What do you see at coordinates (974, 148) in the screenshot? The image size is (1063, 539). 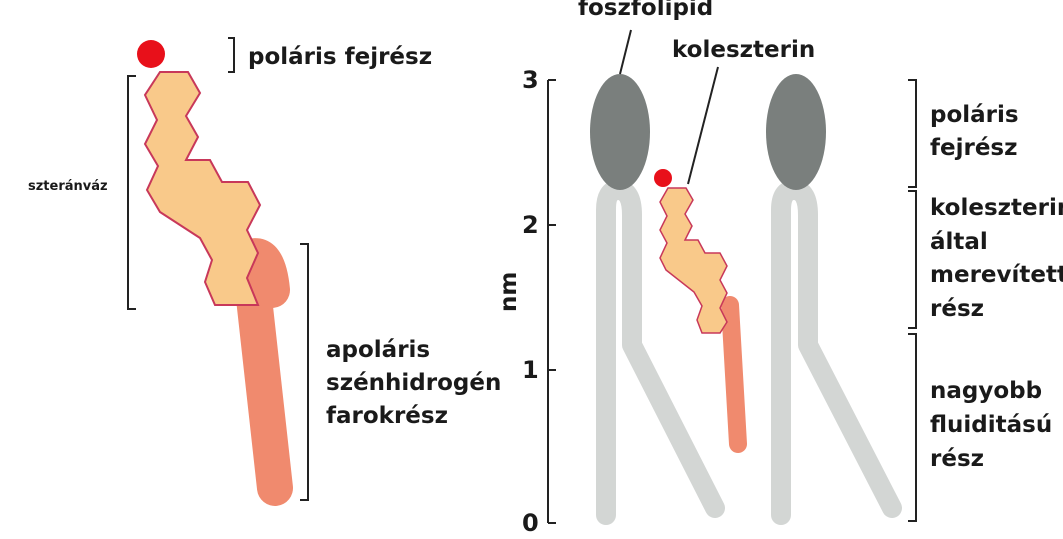 I see `region-polar-line-2: fejrész` at bounding box center [974, 148].